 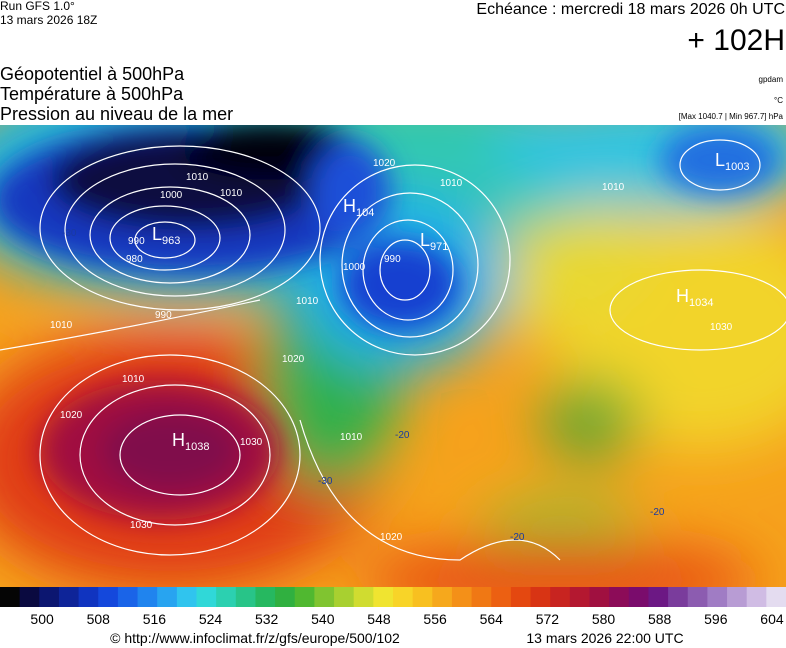 I want to click on layer-title: Géopotentiel à 500hPa, so click(x=92, y=74).